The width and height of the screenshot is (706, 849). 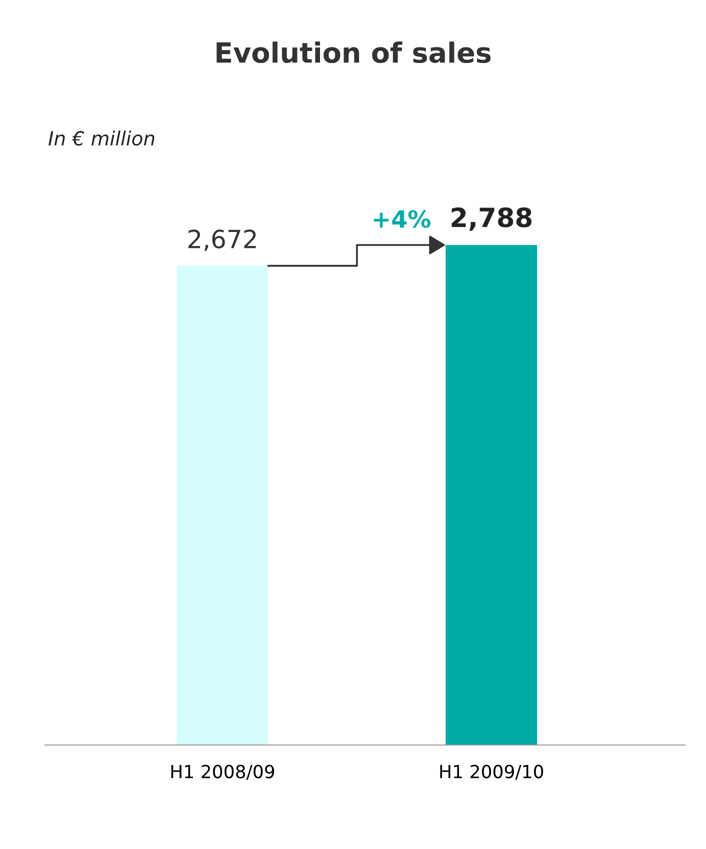 What do you see at coordinates (492, 772) in the screenshot?
I see `x-tick-label: H1 2009/10` at bounding box center [492, 772].